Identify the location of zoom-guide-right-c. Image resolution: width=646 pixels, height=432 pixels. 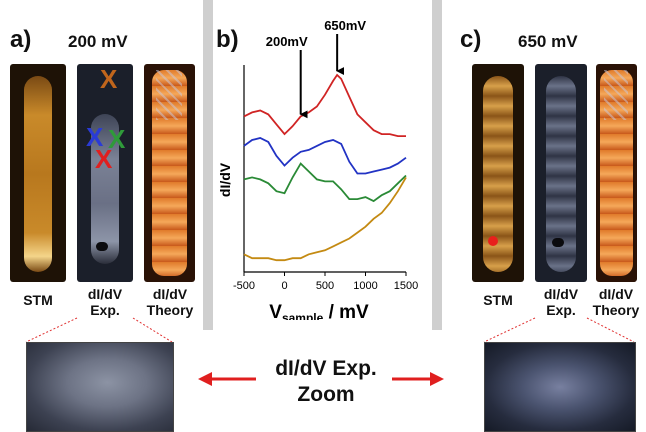
(610, 330).